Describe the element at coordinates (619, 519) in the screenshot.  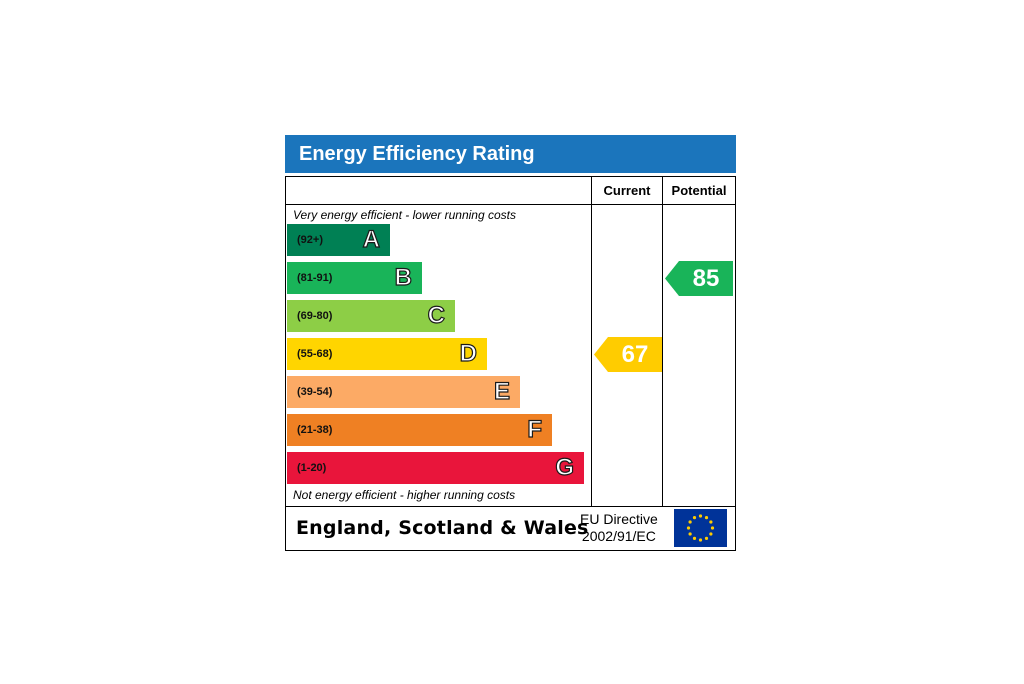
I see `eu-directive-line1: EU Directive` at that location.